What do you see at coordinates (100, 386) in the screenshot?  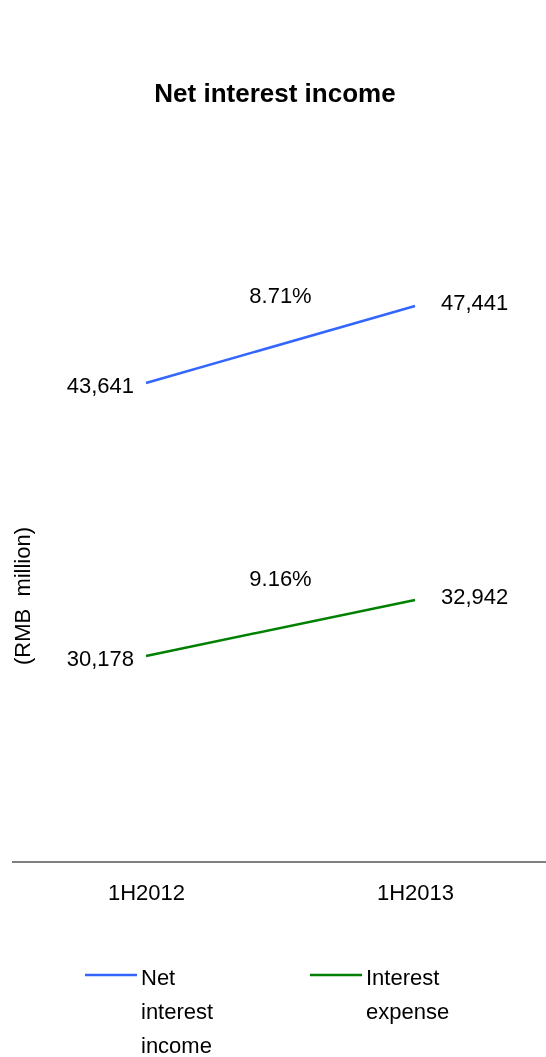 I see `data-label: 43,641` at bounding box center [100, 386].